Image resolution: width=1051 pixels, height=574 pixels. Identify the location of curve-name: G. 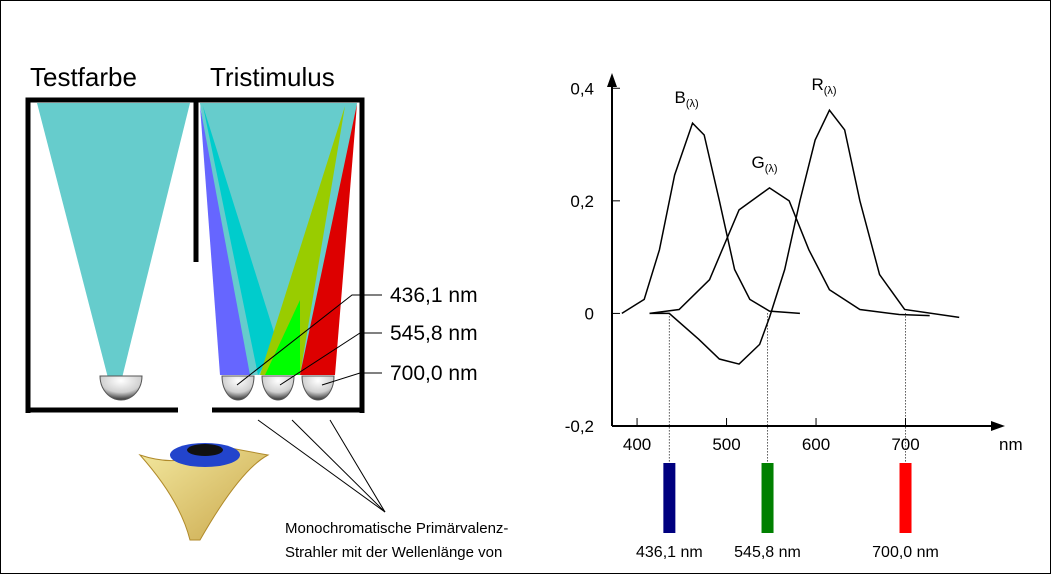
(757, 162).